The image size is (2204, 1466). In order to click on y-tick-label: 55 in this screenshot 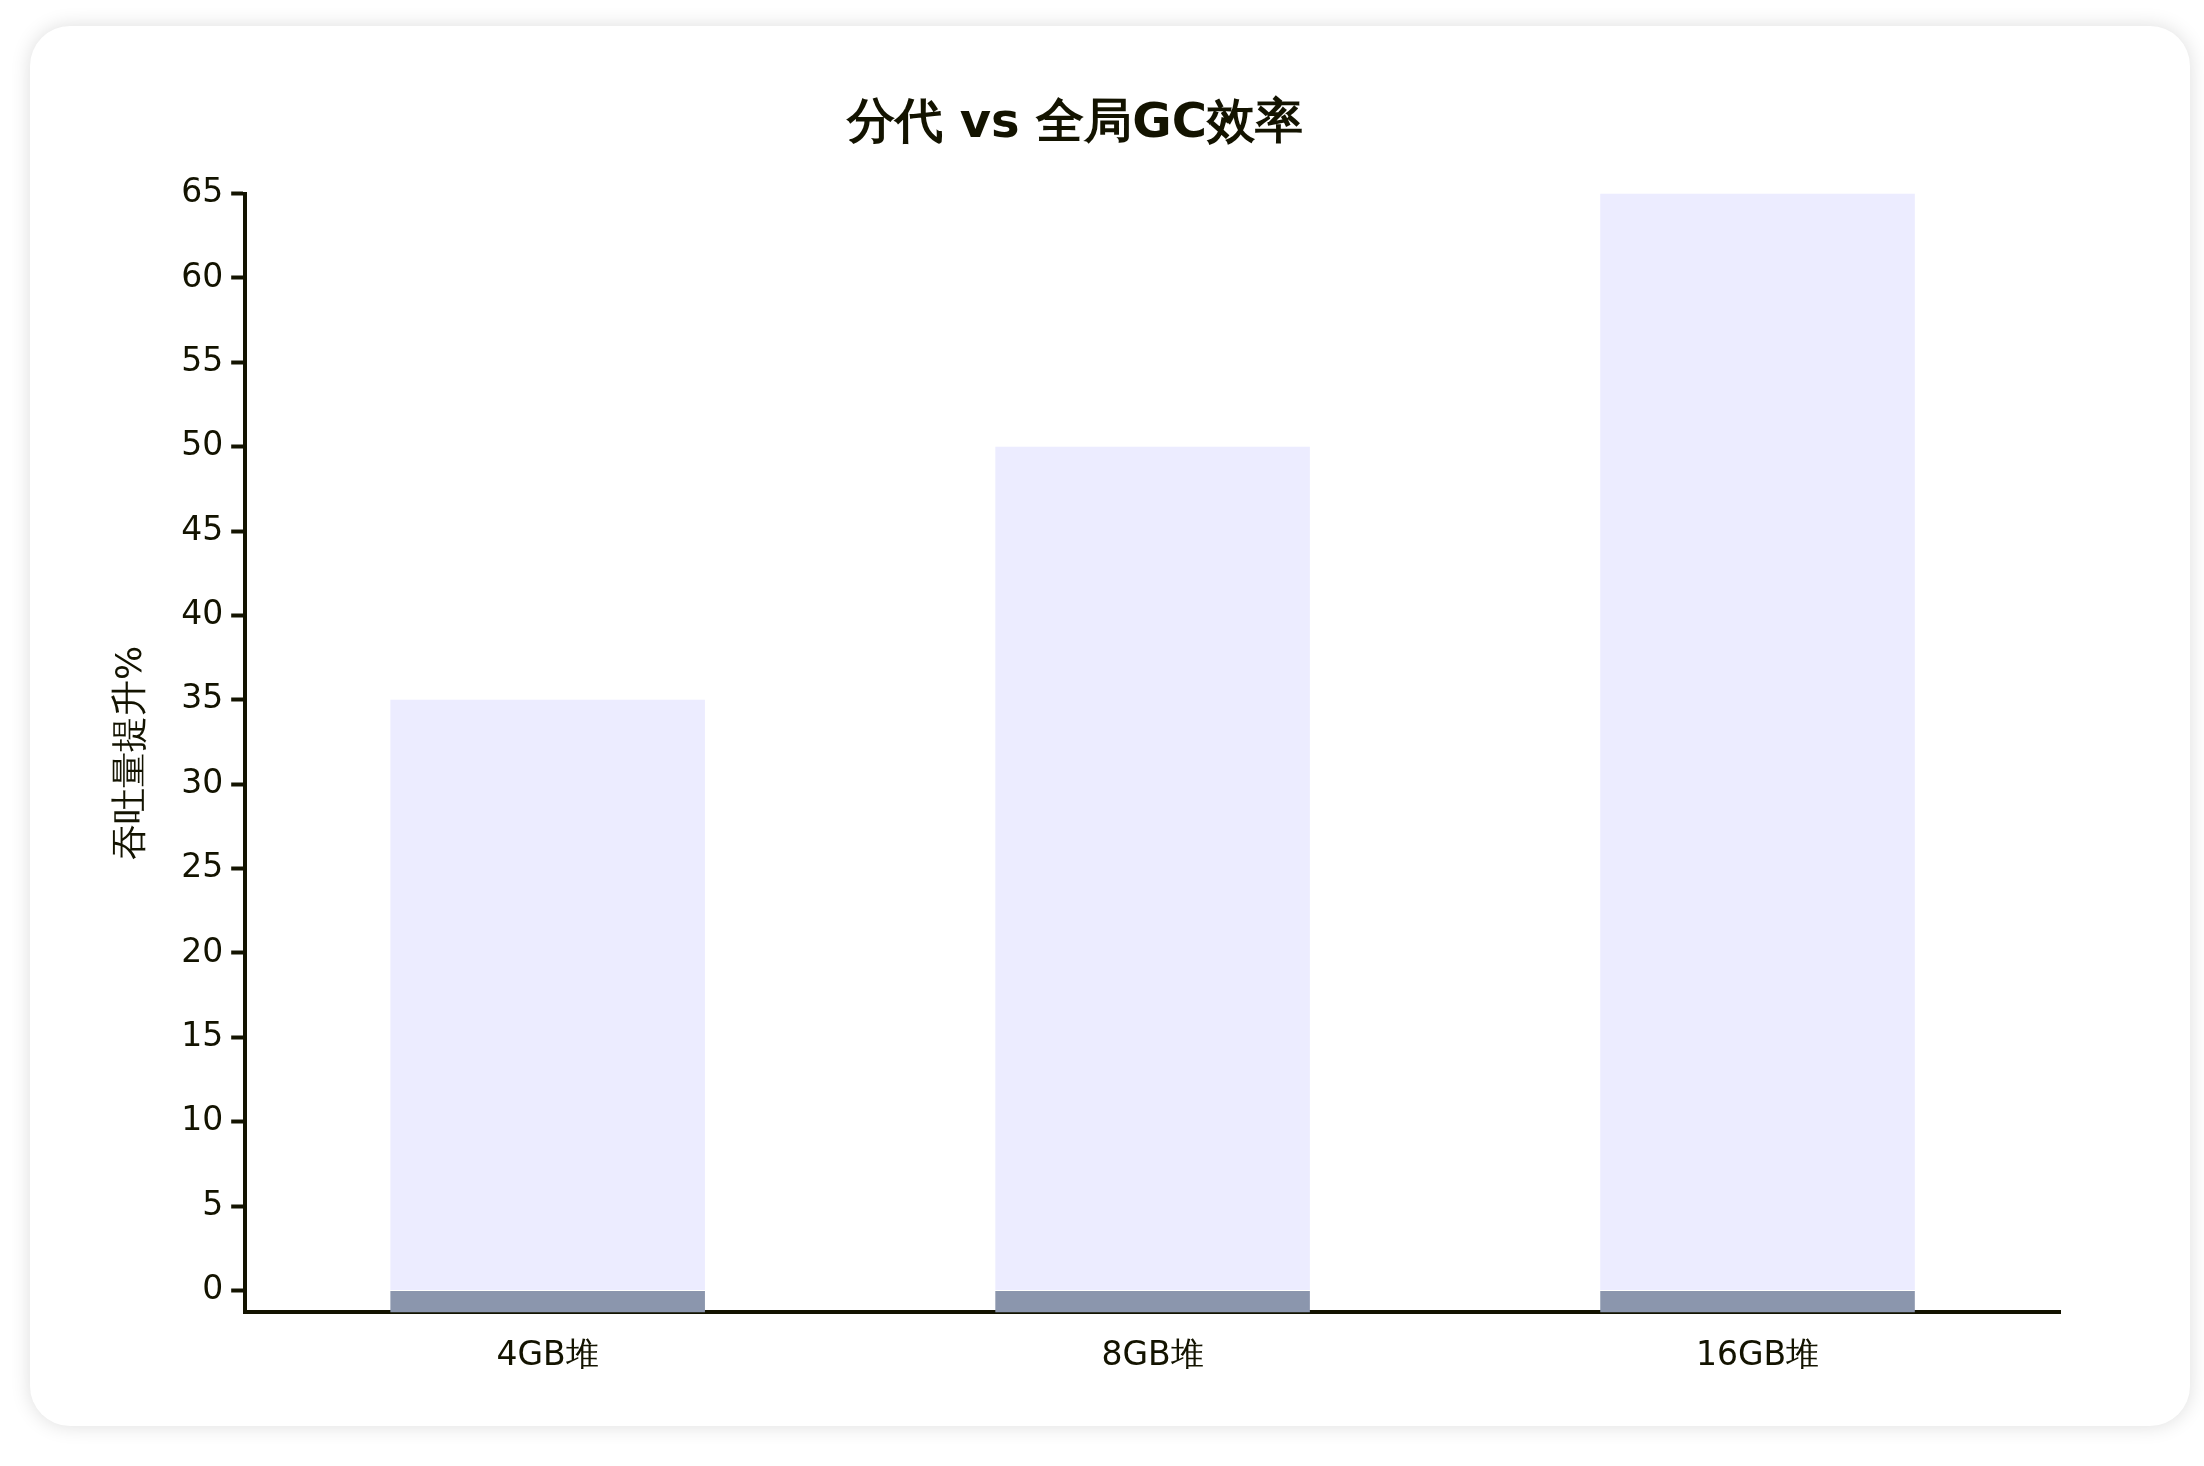, I will do `click(202, 359)`.